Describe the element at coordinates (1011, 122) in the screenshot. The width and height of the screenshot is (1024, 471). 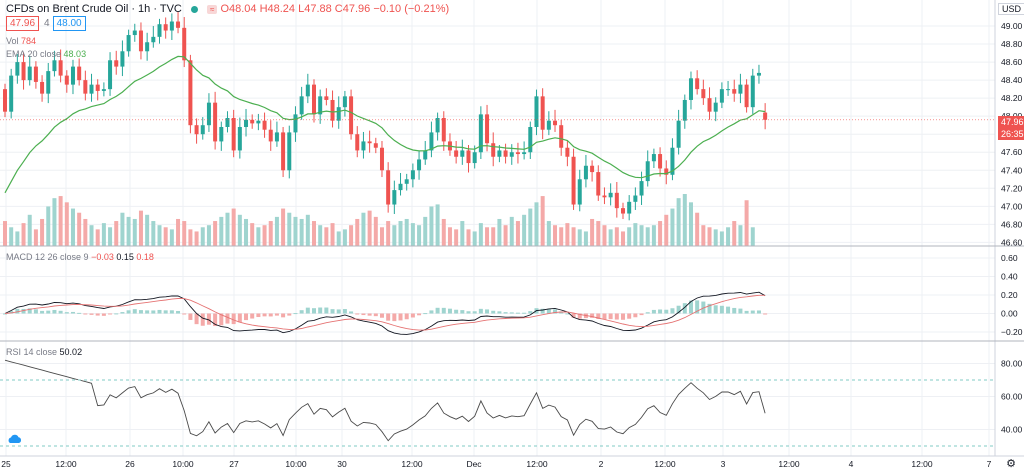
I see `last-price-tag: 47.96` at that location.